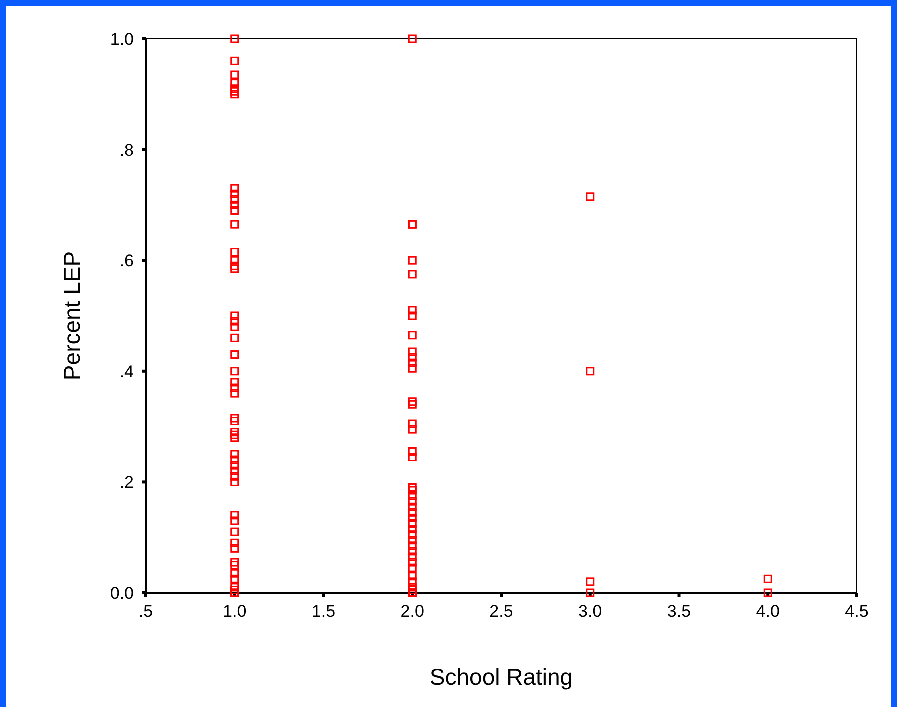 The image size is (897, 707). What do you see at coordinates (502, 611) in the screenshot?
I see `x-tick-label: 2.5` at bounding box center [502, 611].